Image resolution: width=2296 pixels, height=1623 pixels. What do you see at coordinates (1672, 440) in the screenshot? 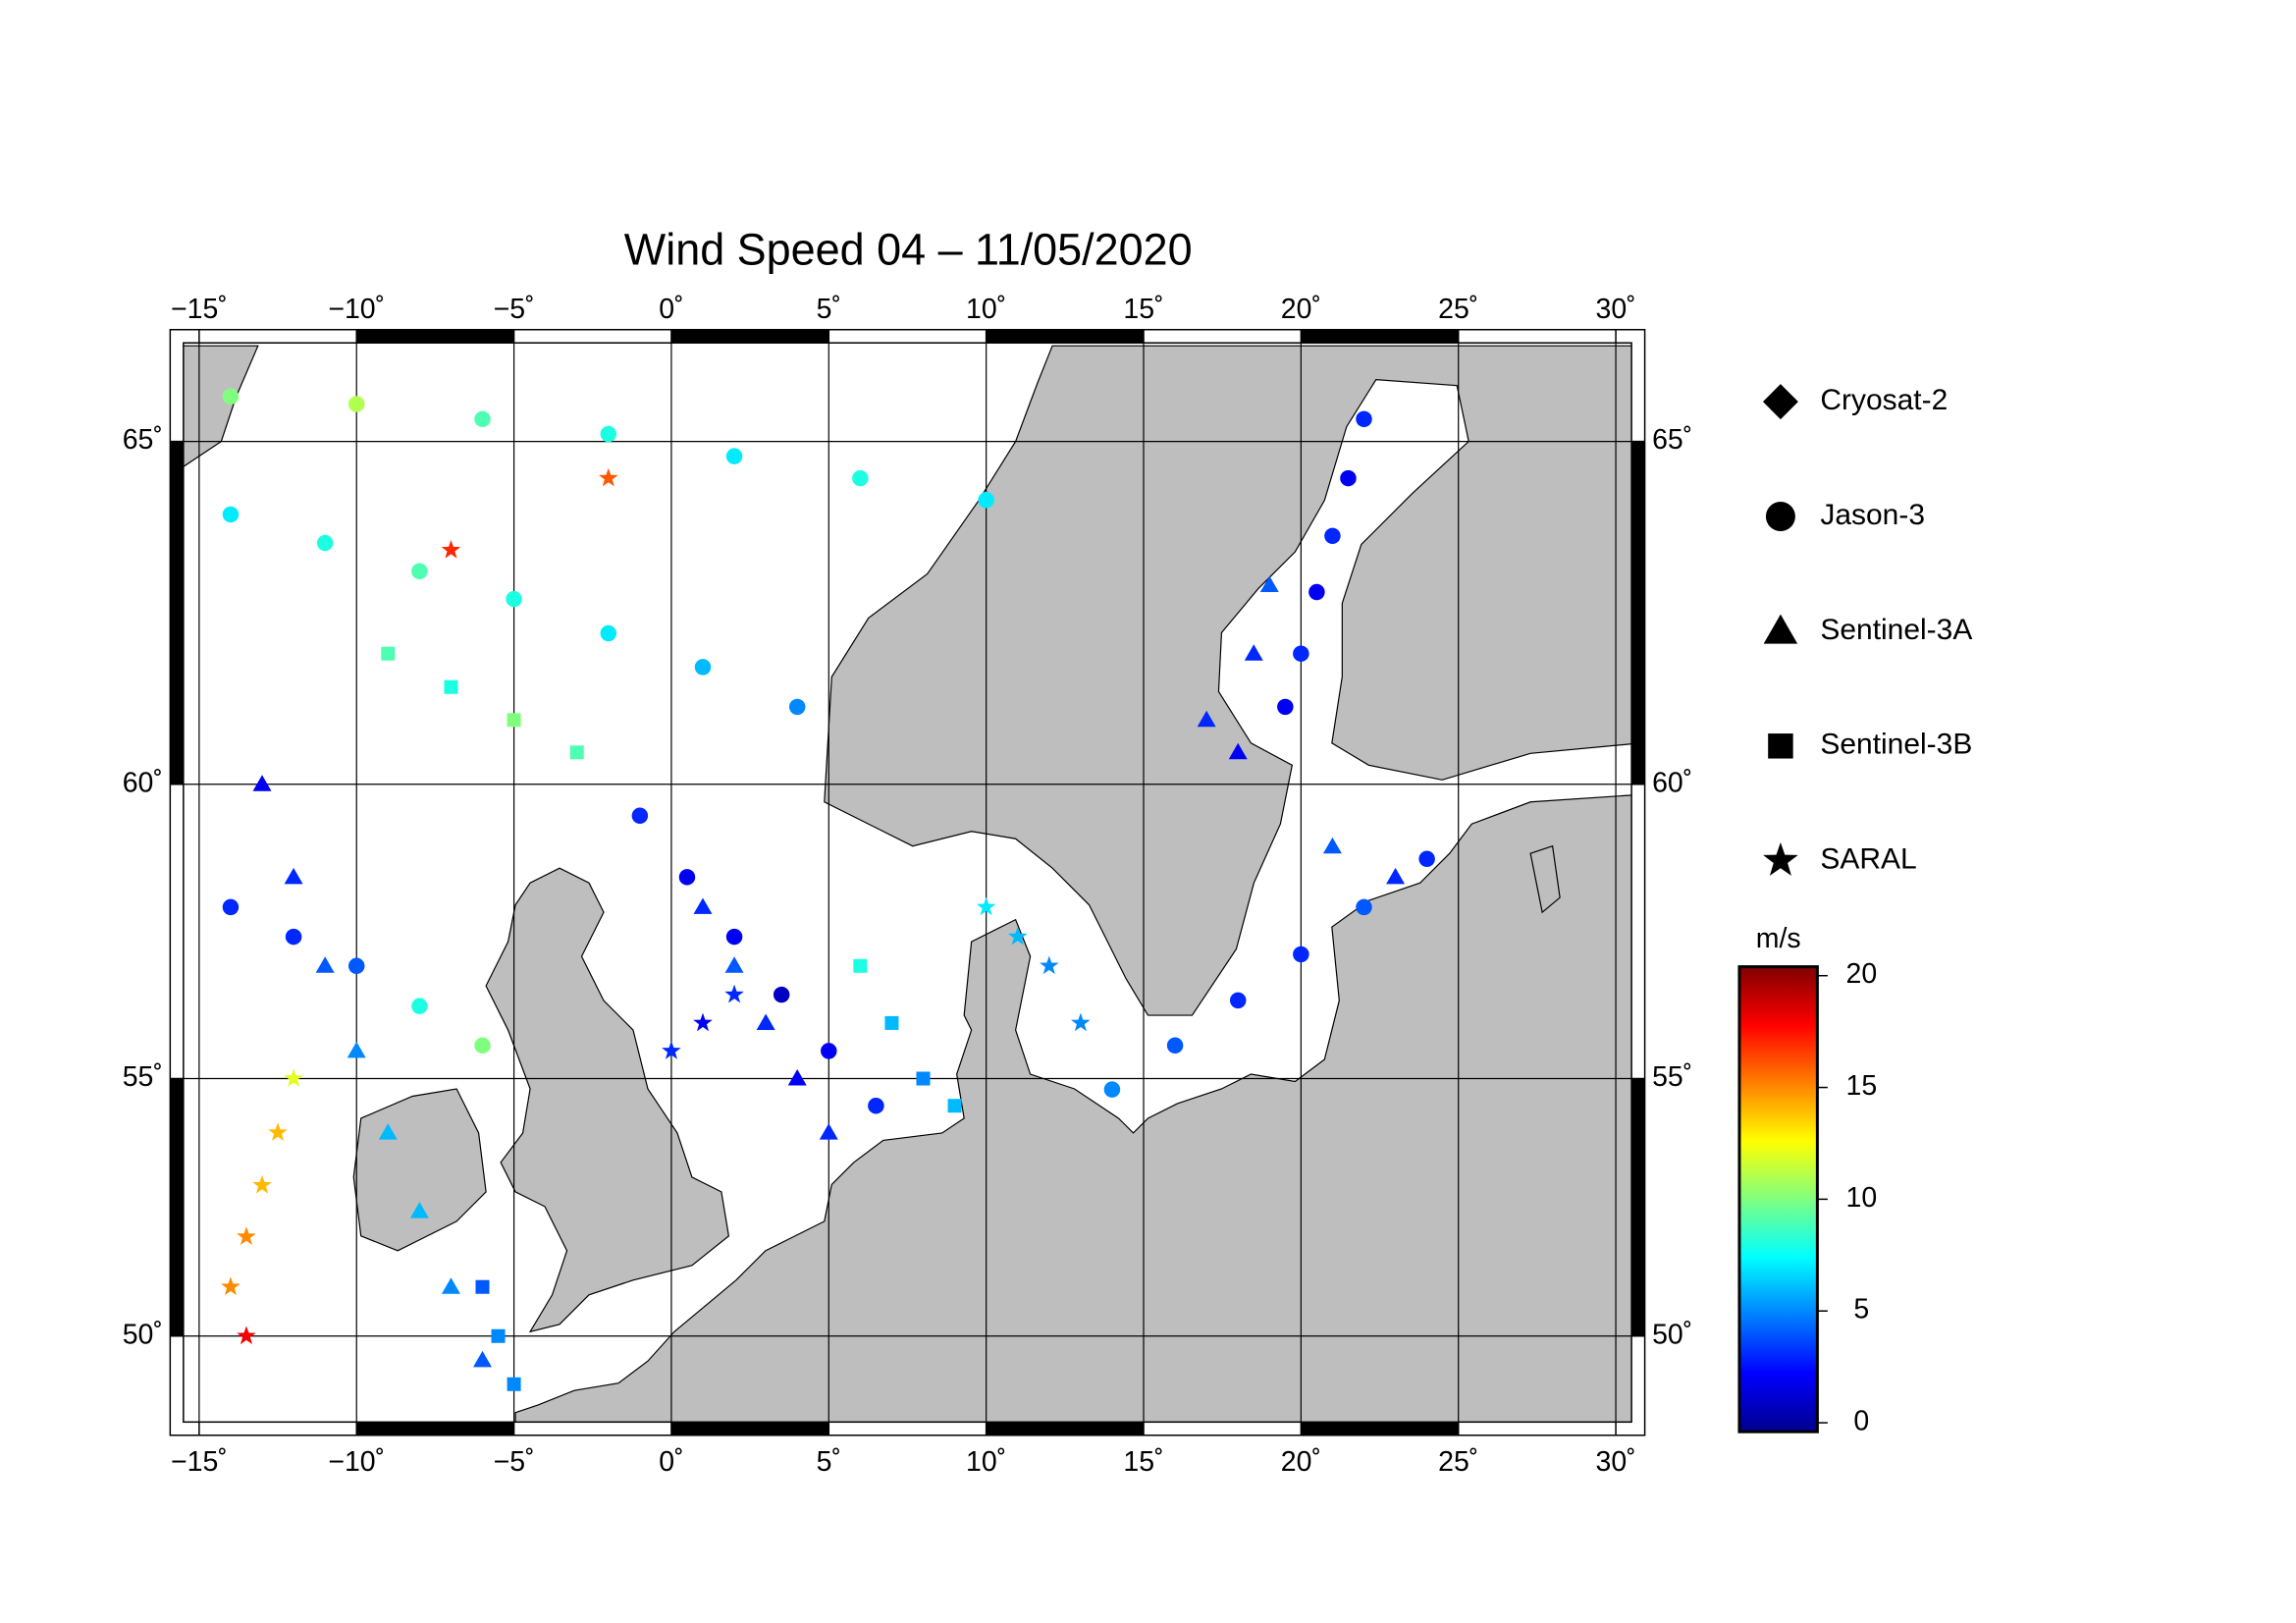
I see `y-tick-label: 65˚` at bounding box center [1672, 440].